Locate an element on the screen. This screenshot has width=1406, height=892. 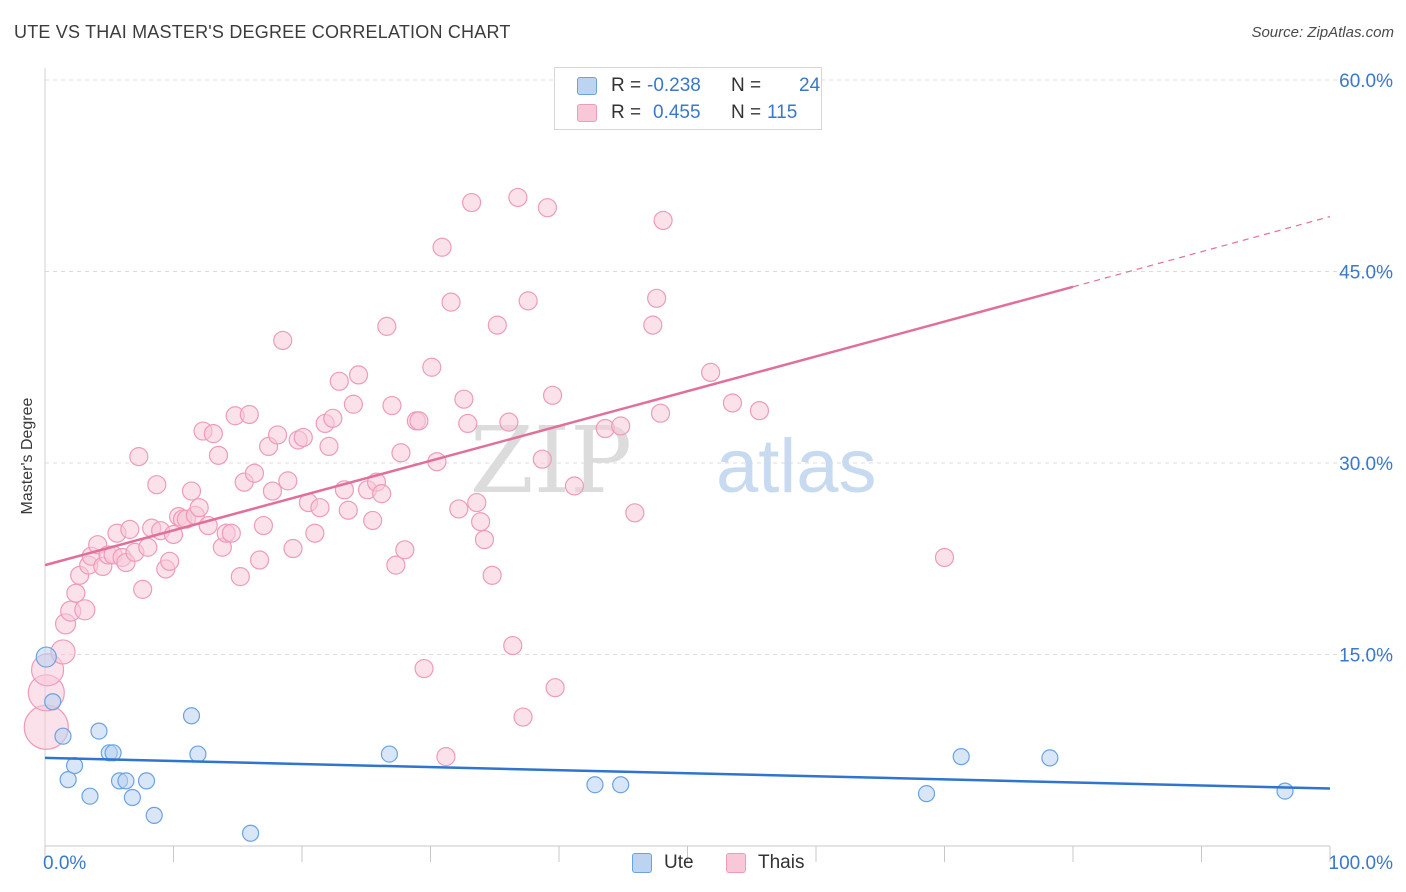
legend-r-label: R = is located at coordinates (626, 85).